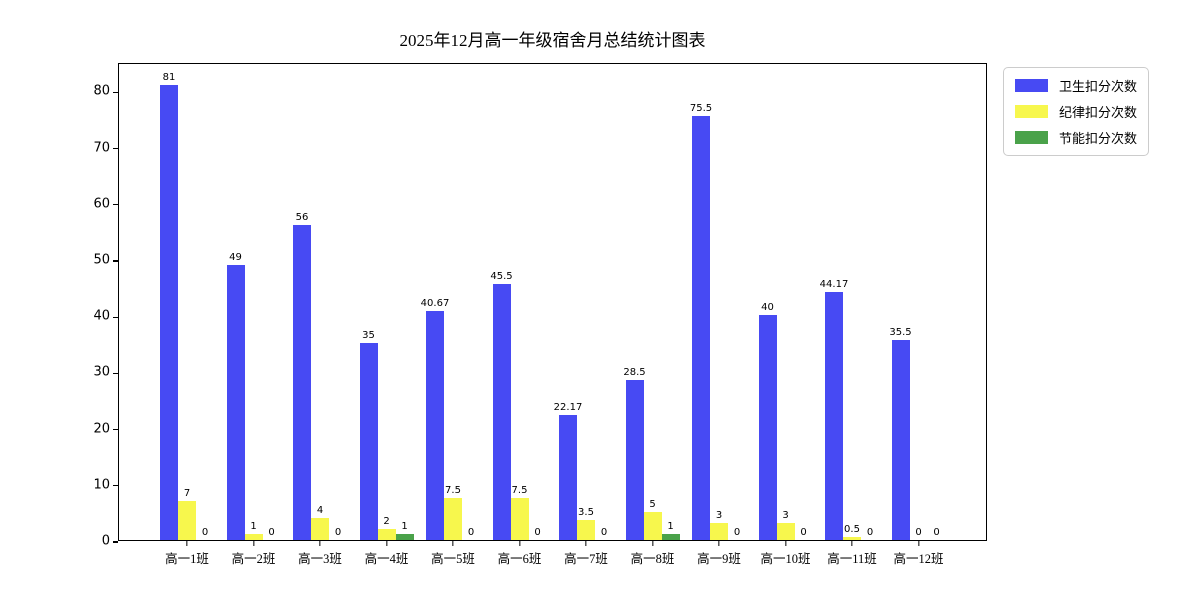  I want to click on legend-item: 卫生扣分次数, so click(1076, 85).